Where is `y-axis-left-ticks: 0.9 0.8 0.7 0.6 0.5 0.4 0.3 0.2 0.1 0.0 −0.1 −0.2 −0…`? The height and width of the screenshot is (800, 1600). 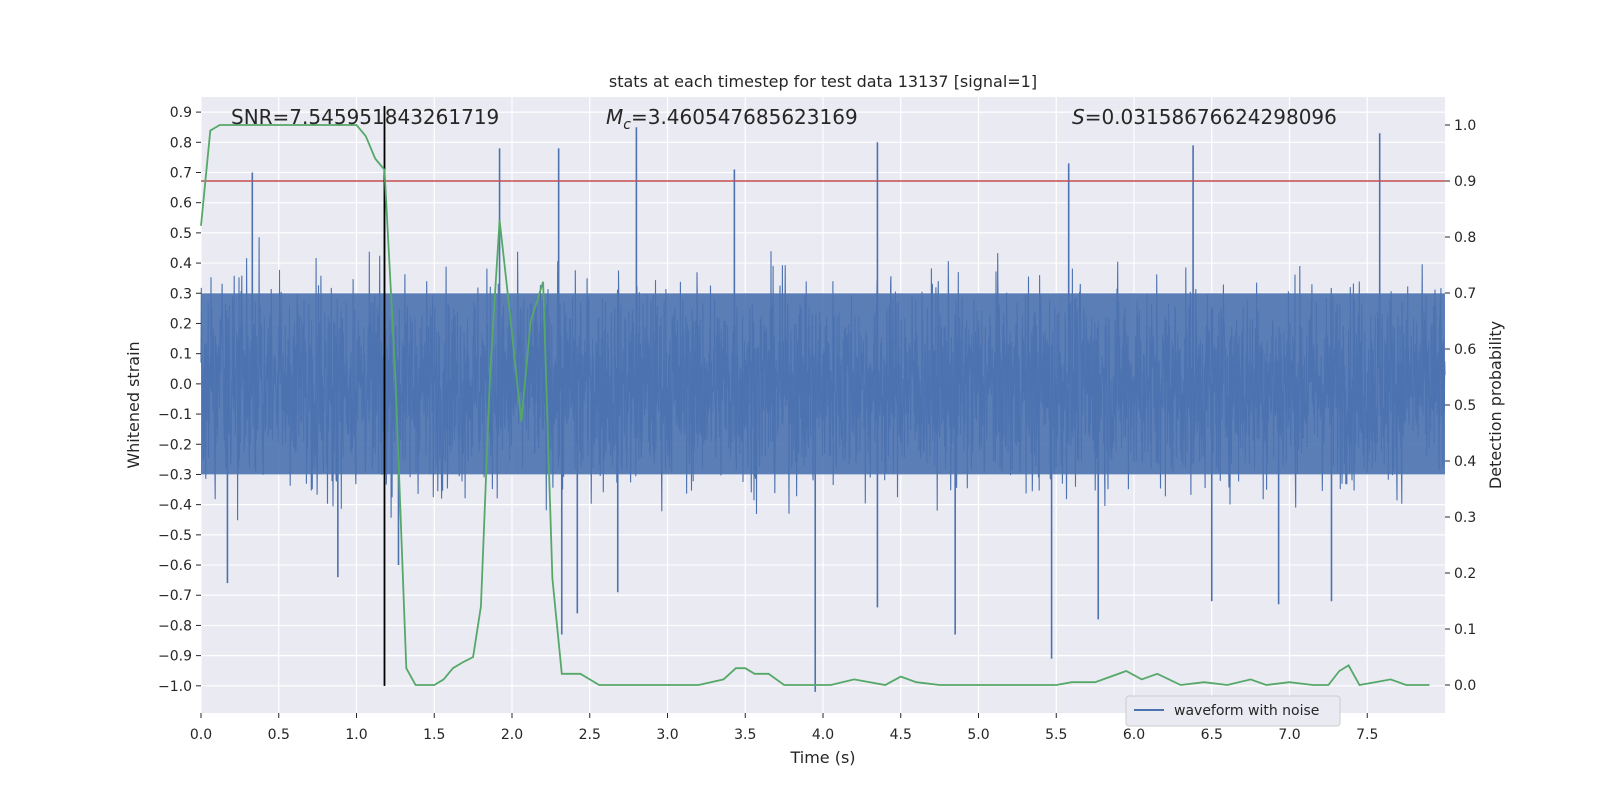 y-axis-left-ticks: 0.9 0.8 0.7 0.6 0.5 0.4 0.3 0.2 0.1 0.0 −0.1 −0.2 −0… is located at coordinates (179, 400).